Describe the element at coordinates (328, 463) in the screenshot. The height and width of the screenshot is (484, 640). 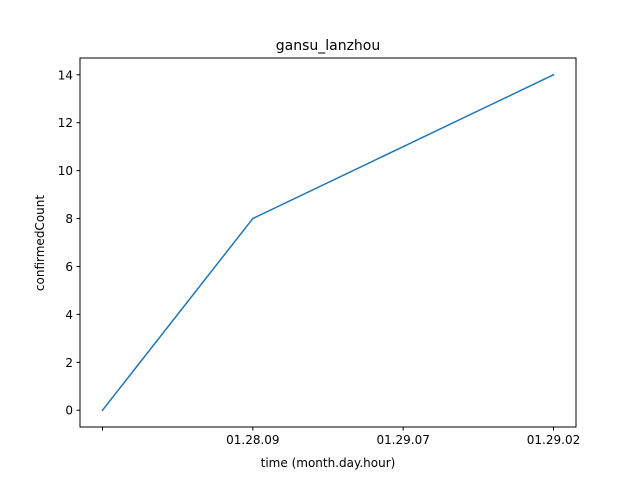
I see `x-axis-label: time (month.day.hour)` at that location.